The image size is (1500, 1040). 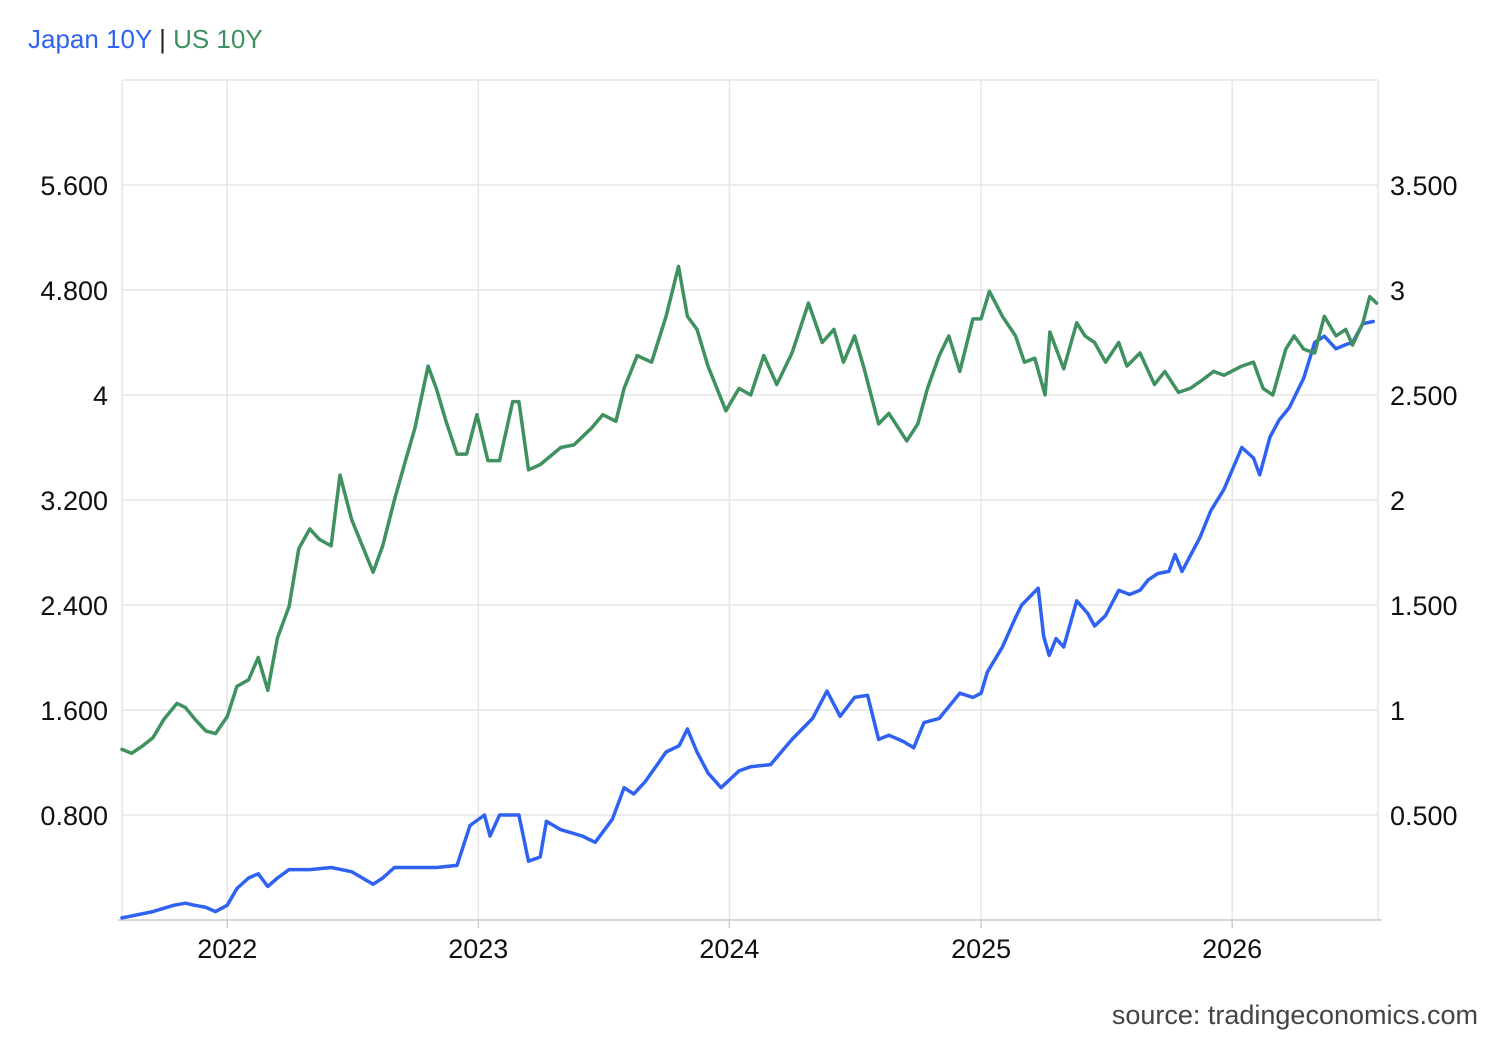 What do you see at coordinates (100, 396) in the screenshot?
I see `left-axis-tick-label: 4` at bounding box center [100, 396].